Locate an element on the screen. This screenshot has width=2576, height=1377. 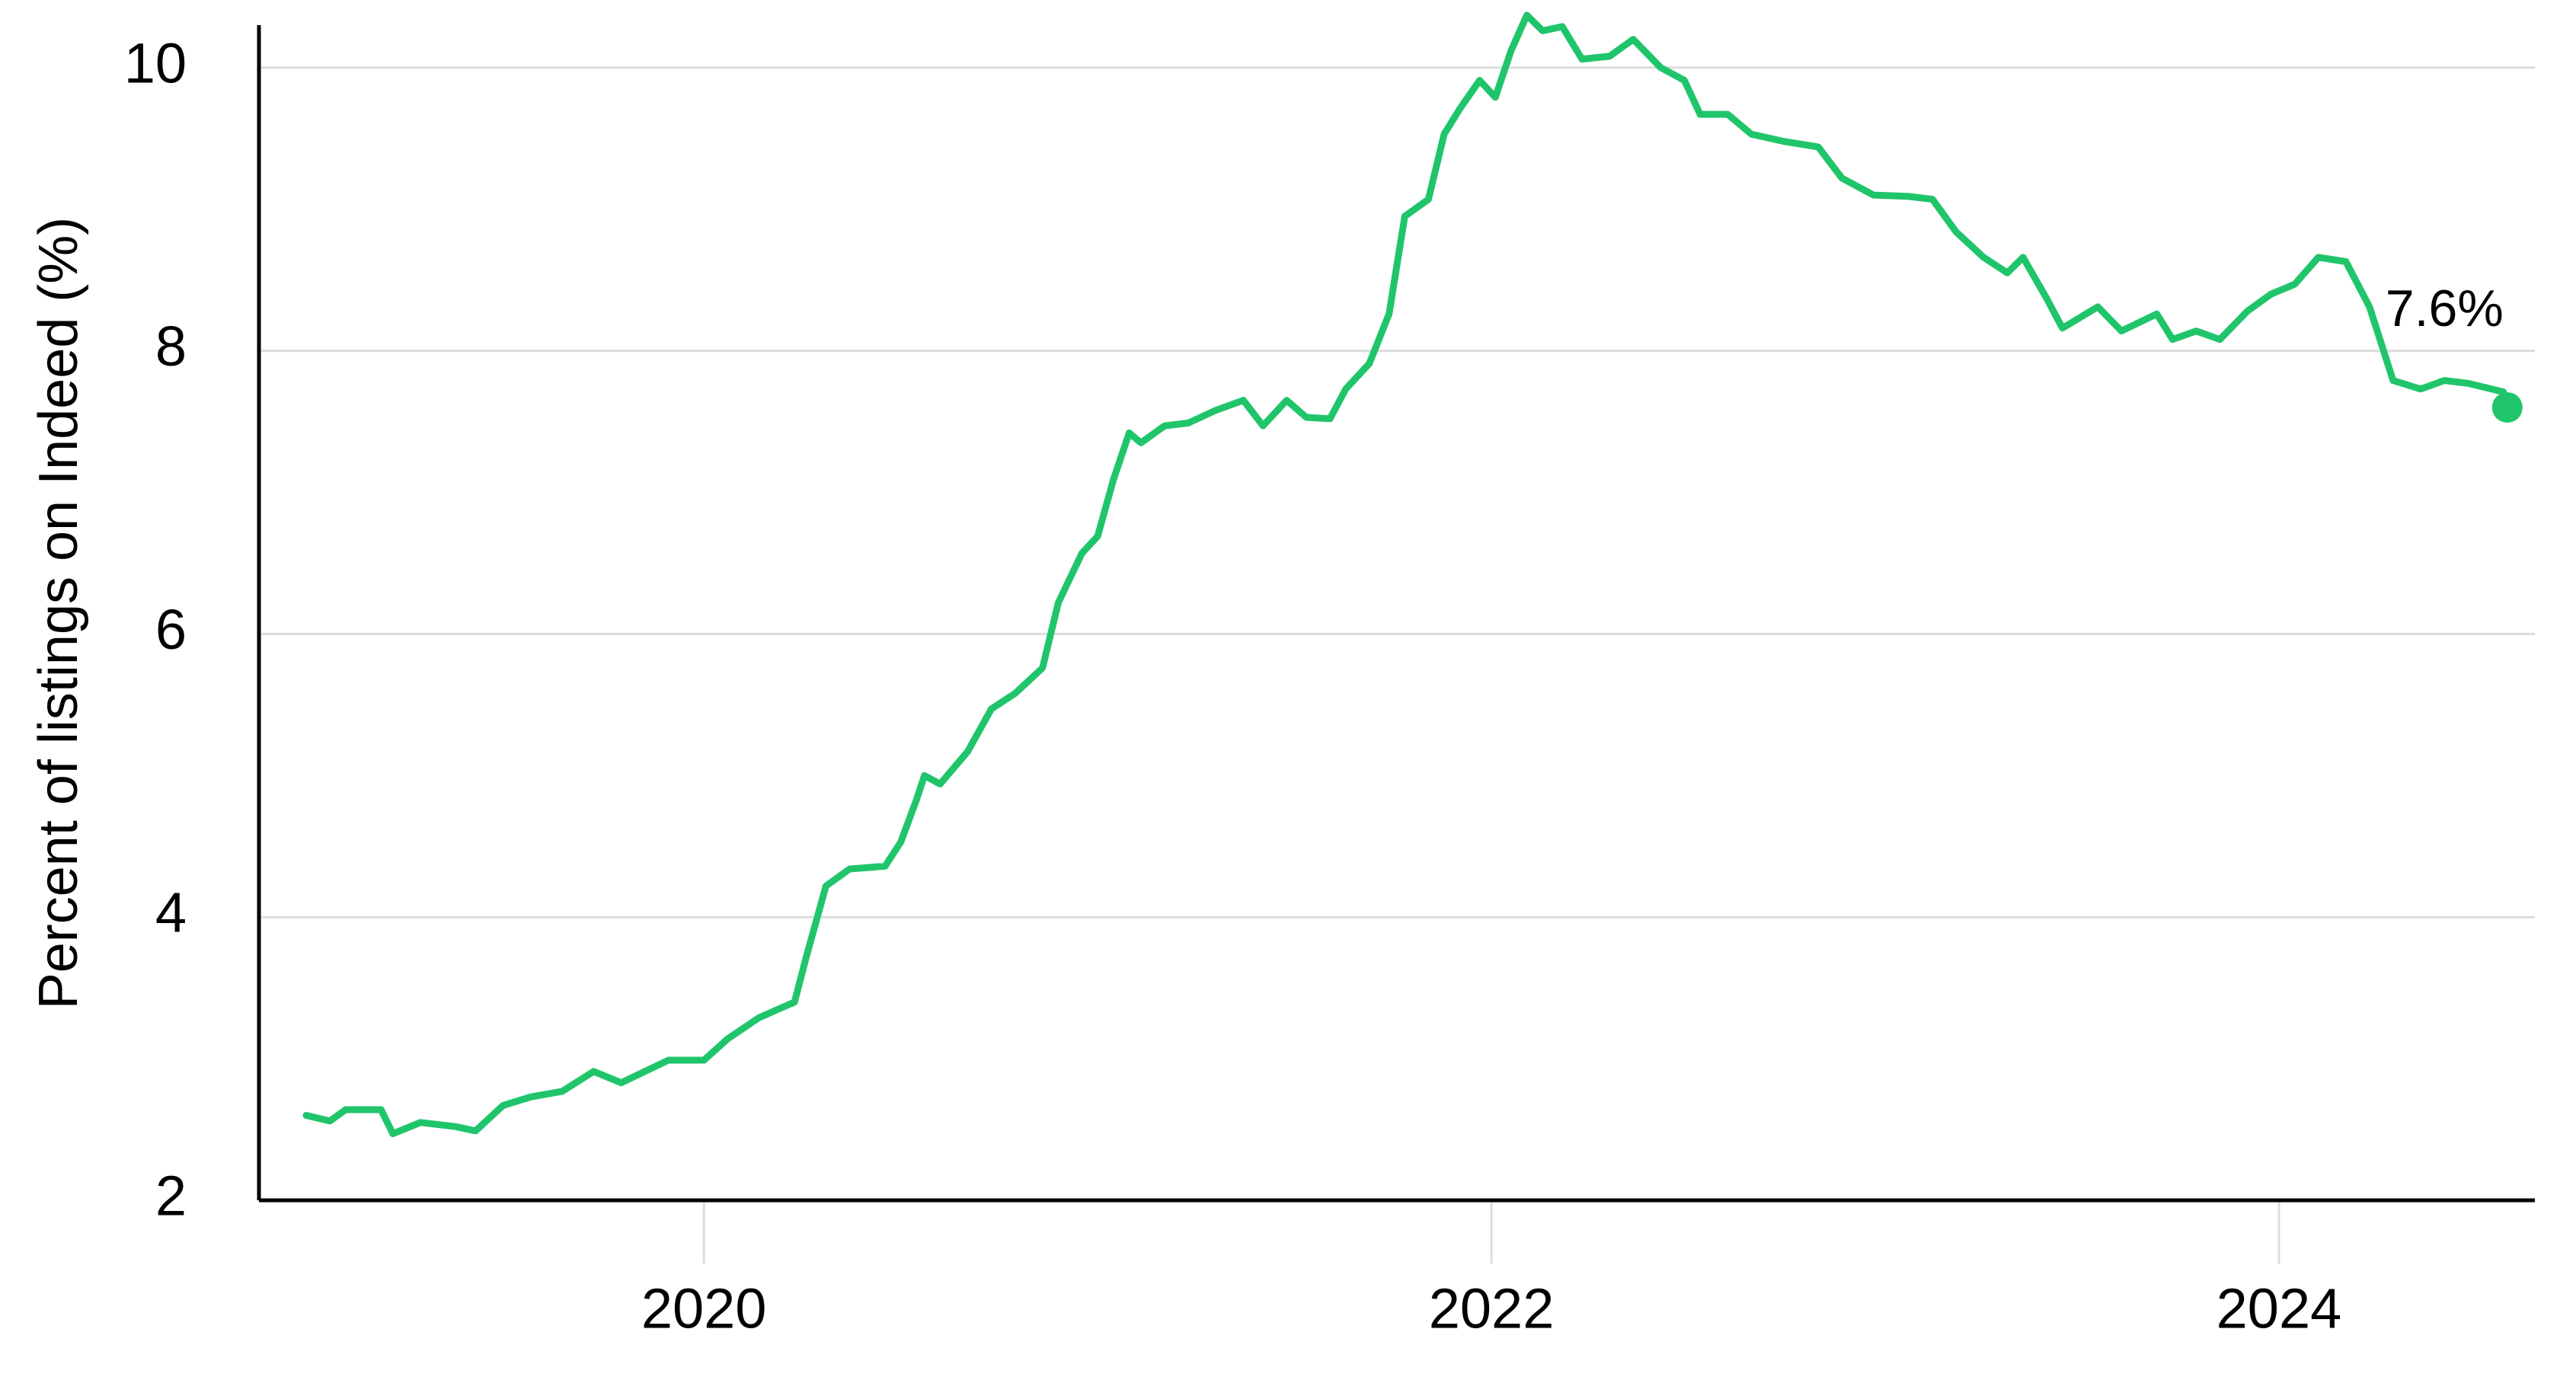
y-tick-label: 2 is located at coordinates (171, 1196).